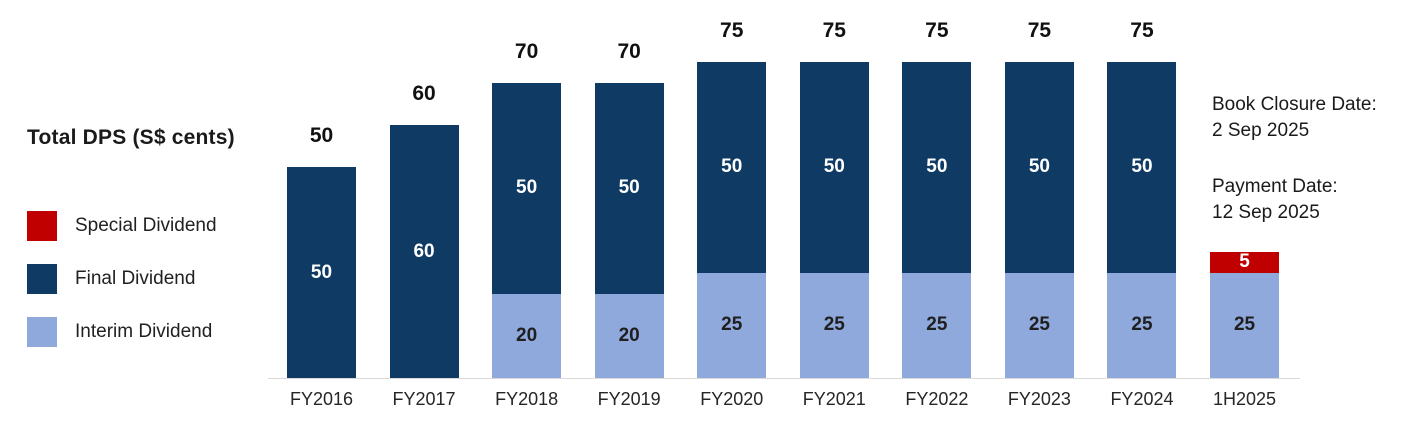  I want to click on book-closure-date: 2 Sep 2025, so click(1261, 130).